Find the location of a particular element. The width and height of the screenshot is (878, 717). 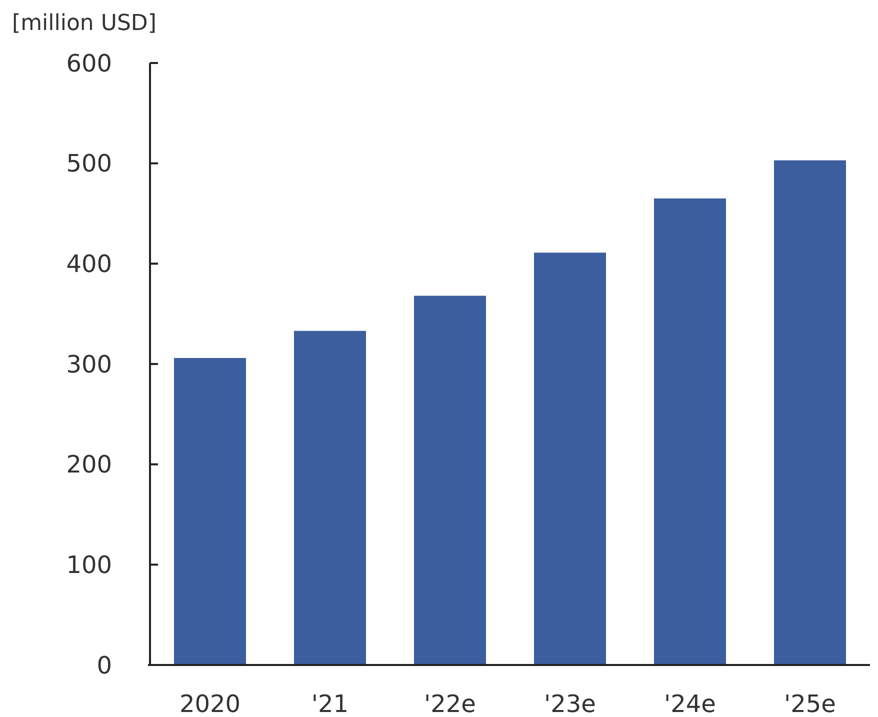

y-axis-title: [million USD] is located at coordinates (84, 23).